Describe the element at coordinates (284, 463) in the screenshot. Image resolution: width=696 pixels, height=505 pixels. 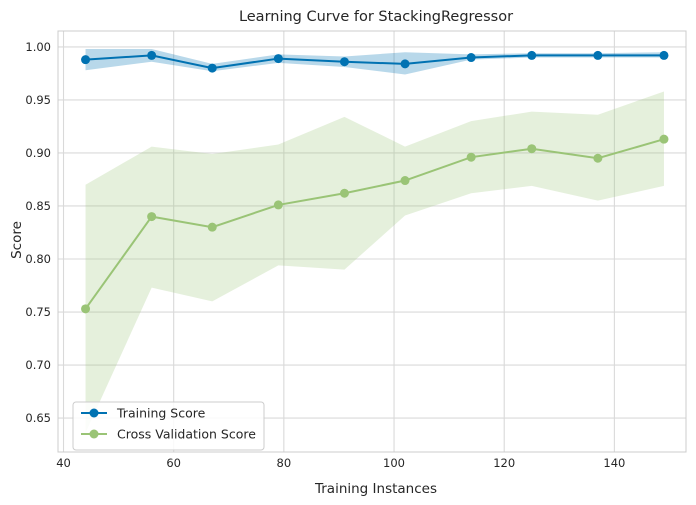
I see `x-tick-label: 80` at that location.